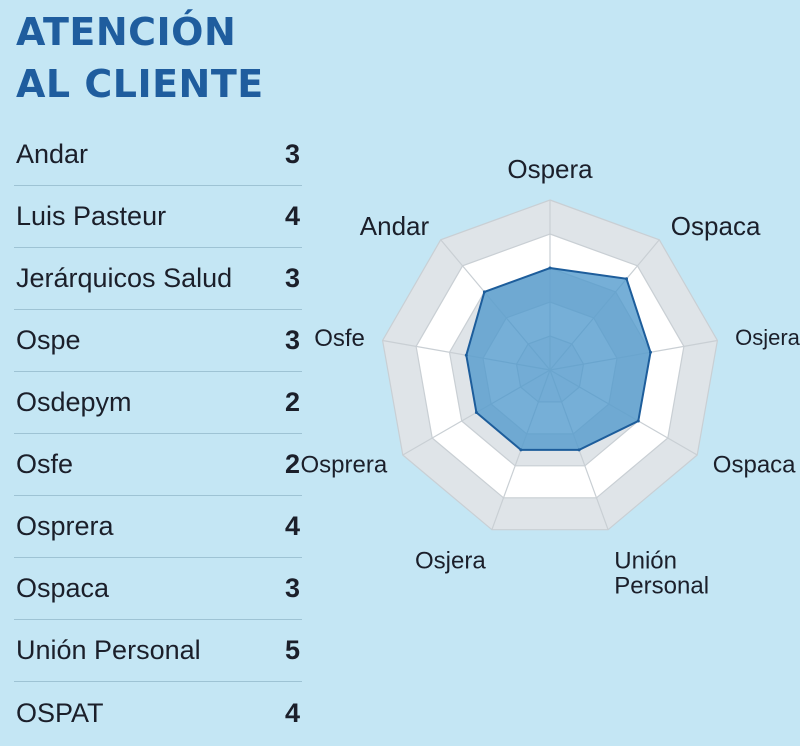 The width and height of the screenshot is (800, 746). What do you see at coordinates (292, 650) in the screenshot?
I see `ranking-score: 5` at bounding box center [292, 650].